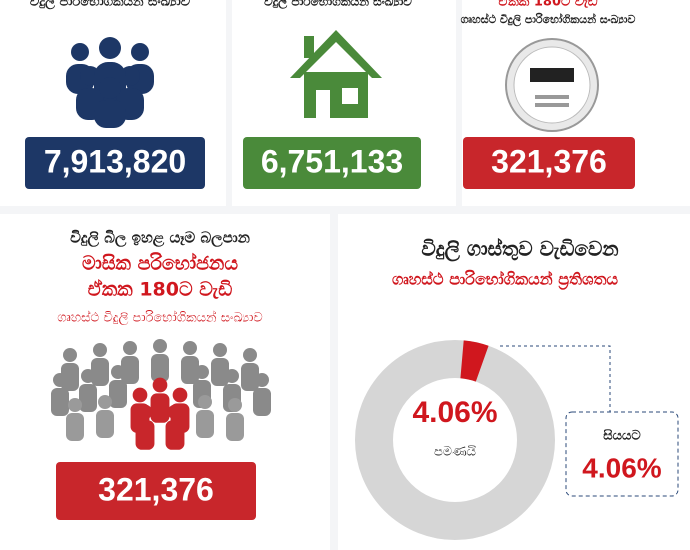  I want to click on panel-line: විදුලි බිල ඉහළ යෑම බලපාන, so click(160, 238).